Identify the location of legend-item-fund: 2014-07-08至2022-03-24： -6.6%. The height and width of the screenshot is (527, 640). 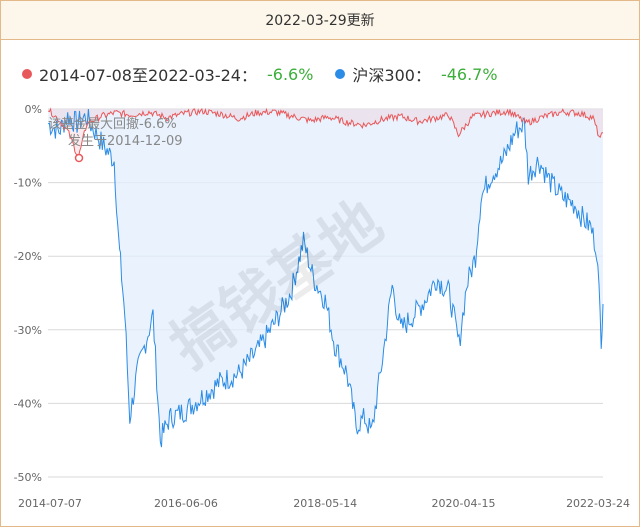
(167, 74).